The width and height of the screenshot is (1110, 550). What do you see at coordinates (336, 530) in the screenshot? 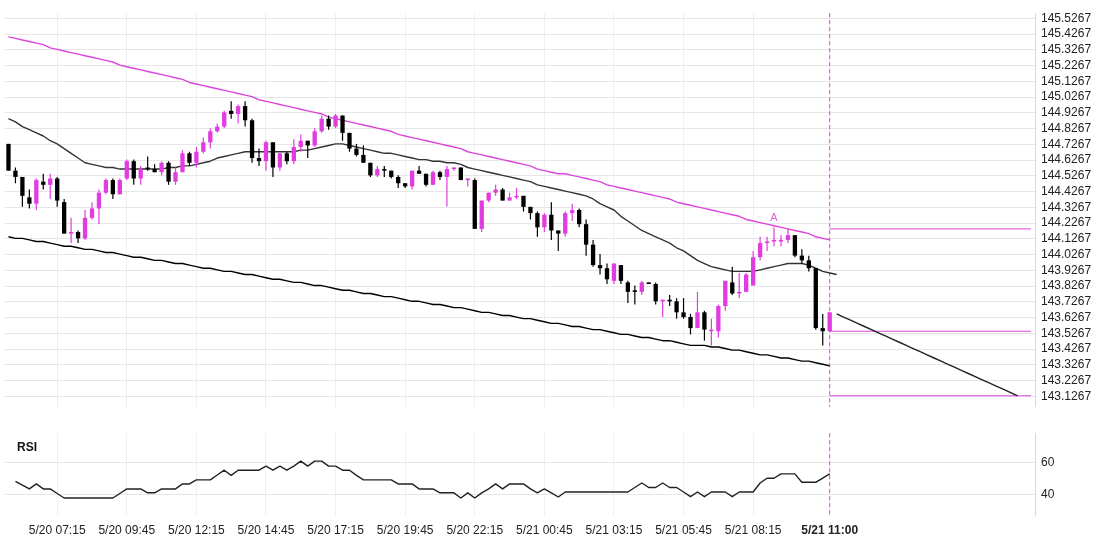
I see `x-tick-label: 5/20 17:15` at bounding box center [336, 530].